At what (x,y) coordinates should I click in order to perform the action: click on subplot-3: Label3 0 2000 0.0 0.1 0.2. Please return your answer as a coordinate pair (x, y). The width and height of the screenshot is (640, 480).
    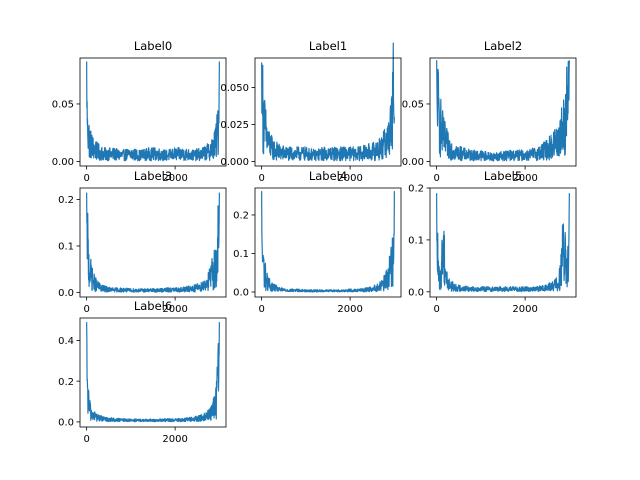
    Looking at the image, I should click on (142, 242).